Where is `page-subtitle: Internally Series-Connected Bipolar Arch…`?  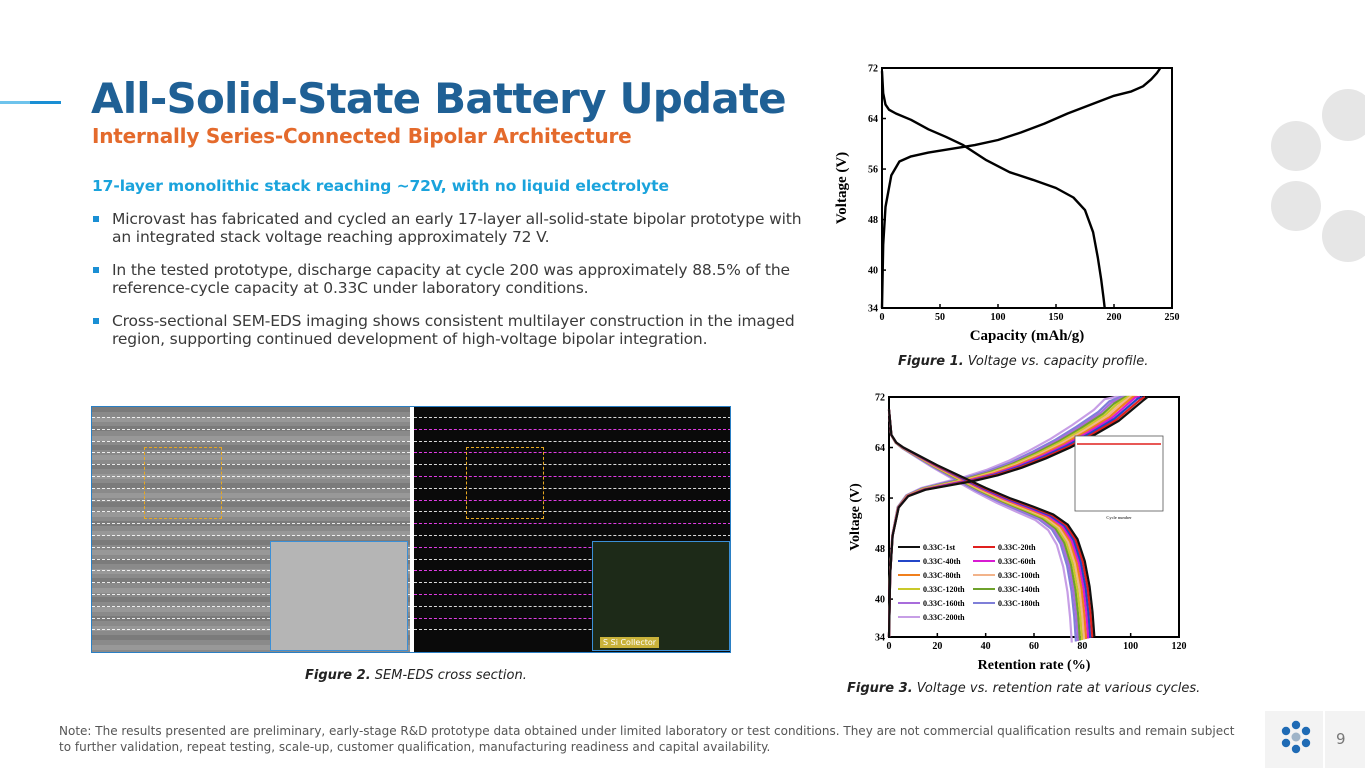
page-subtitle: Internally Series-Connected Bipolar Arch… is located at coordinates (362, 136).